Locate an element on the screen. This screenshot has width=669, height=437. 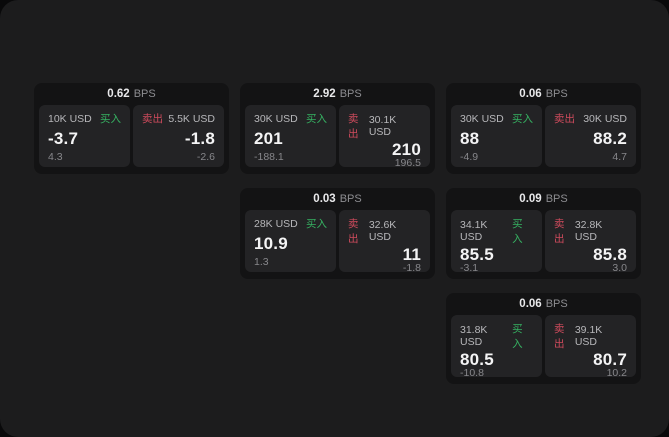
buy-size: 31.8K USD is located at coordinates (474, 336).